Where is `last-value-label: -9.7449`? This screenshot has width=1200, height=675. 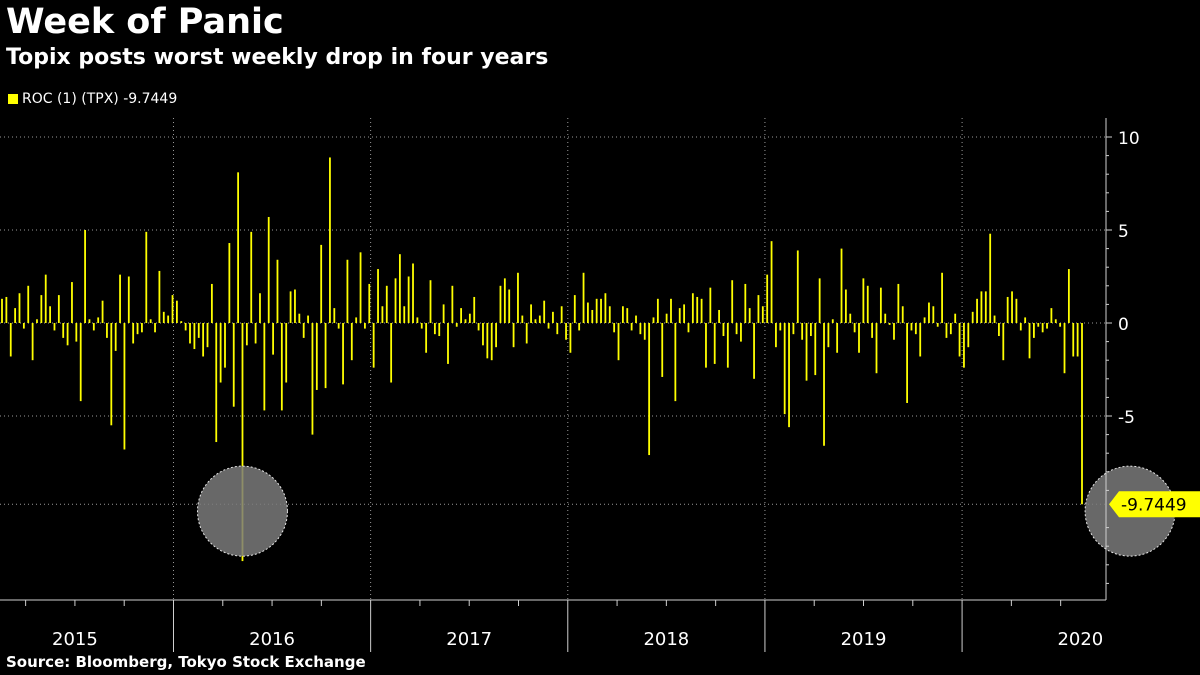
last-value-label: -9.7449 is located at coordinates (1154, 505).